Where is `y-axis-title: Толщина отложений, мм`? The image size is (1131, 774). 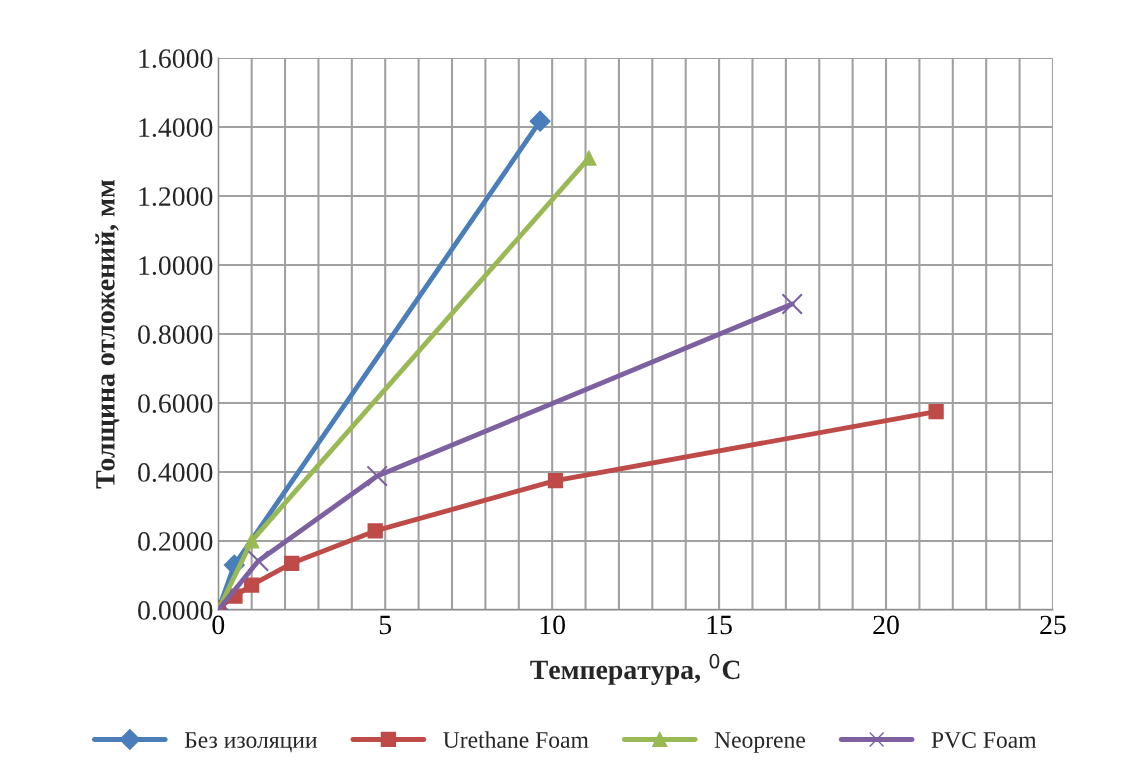 y-axis-title: Толщина отложений, мм is located at coordinates (107, 334).